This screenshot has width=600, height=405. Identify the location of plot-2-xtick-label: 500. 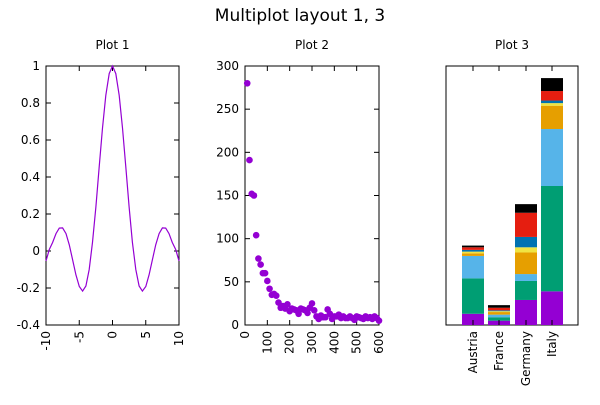
(357, 342).